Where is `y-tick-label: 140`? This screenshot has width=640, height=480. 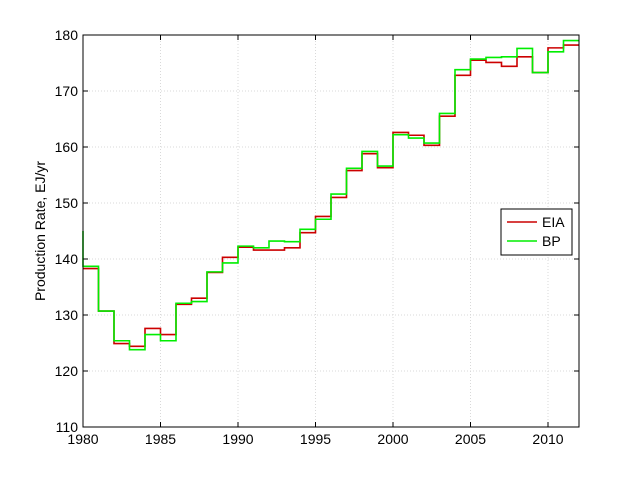 y-tick-label: 140 is located at coordinates (67, 259).